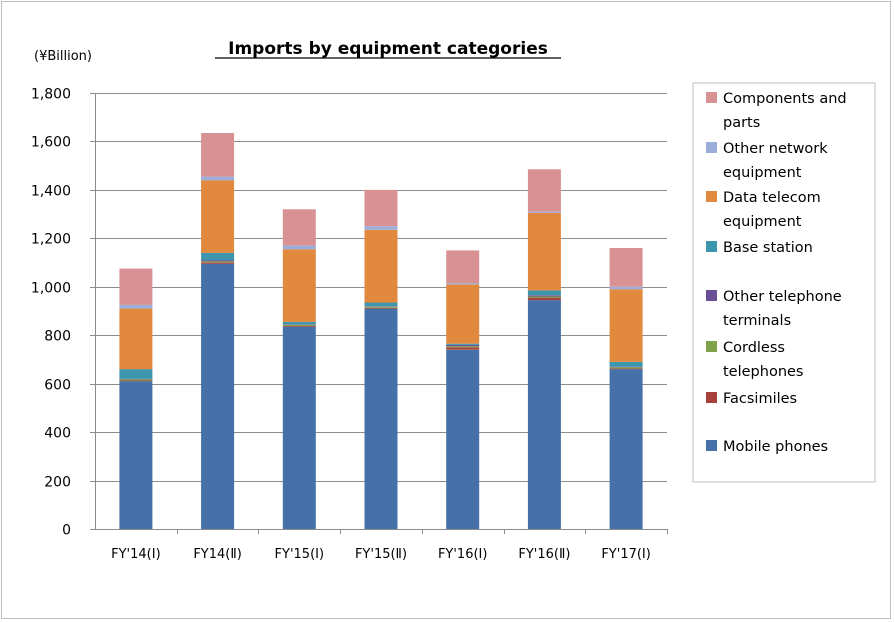 The height and width of the screenshot is (622, 894). What do you see at coordinates (136, 554) in the screenshot?
I see `x-category-label: FY'14(Ⅰ)` at bounding box center [136, 554].